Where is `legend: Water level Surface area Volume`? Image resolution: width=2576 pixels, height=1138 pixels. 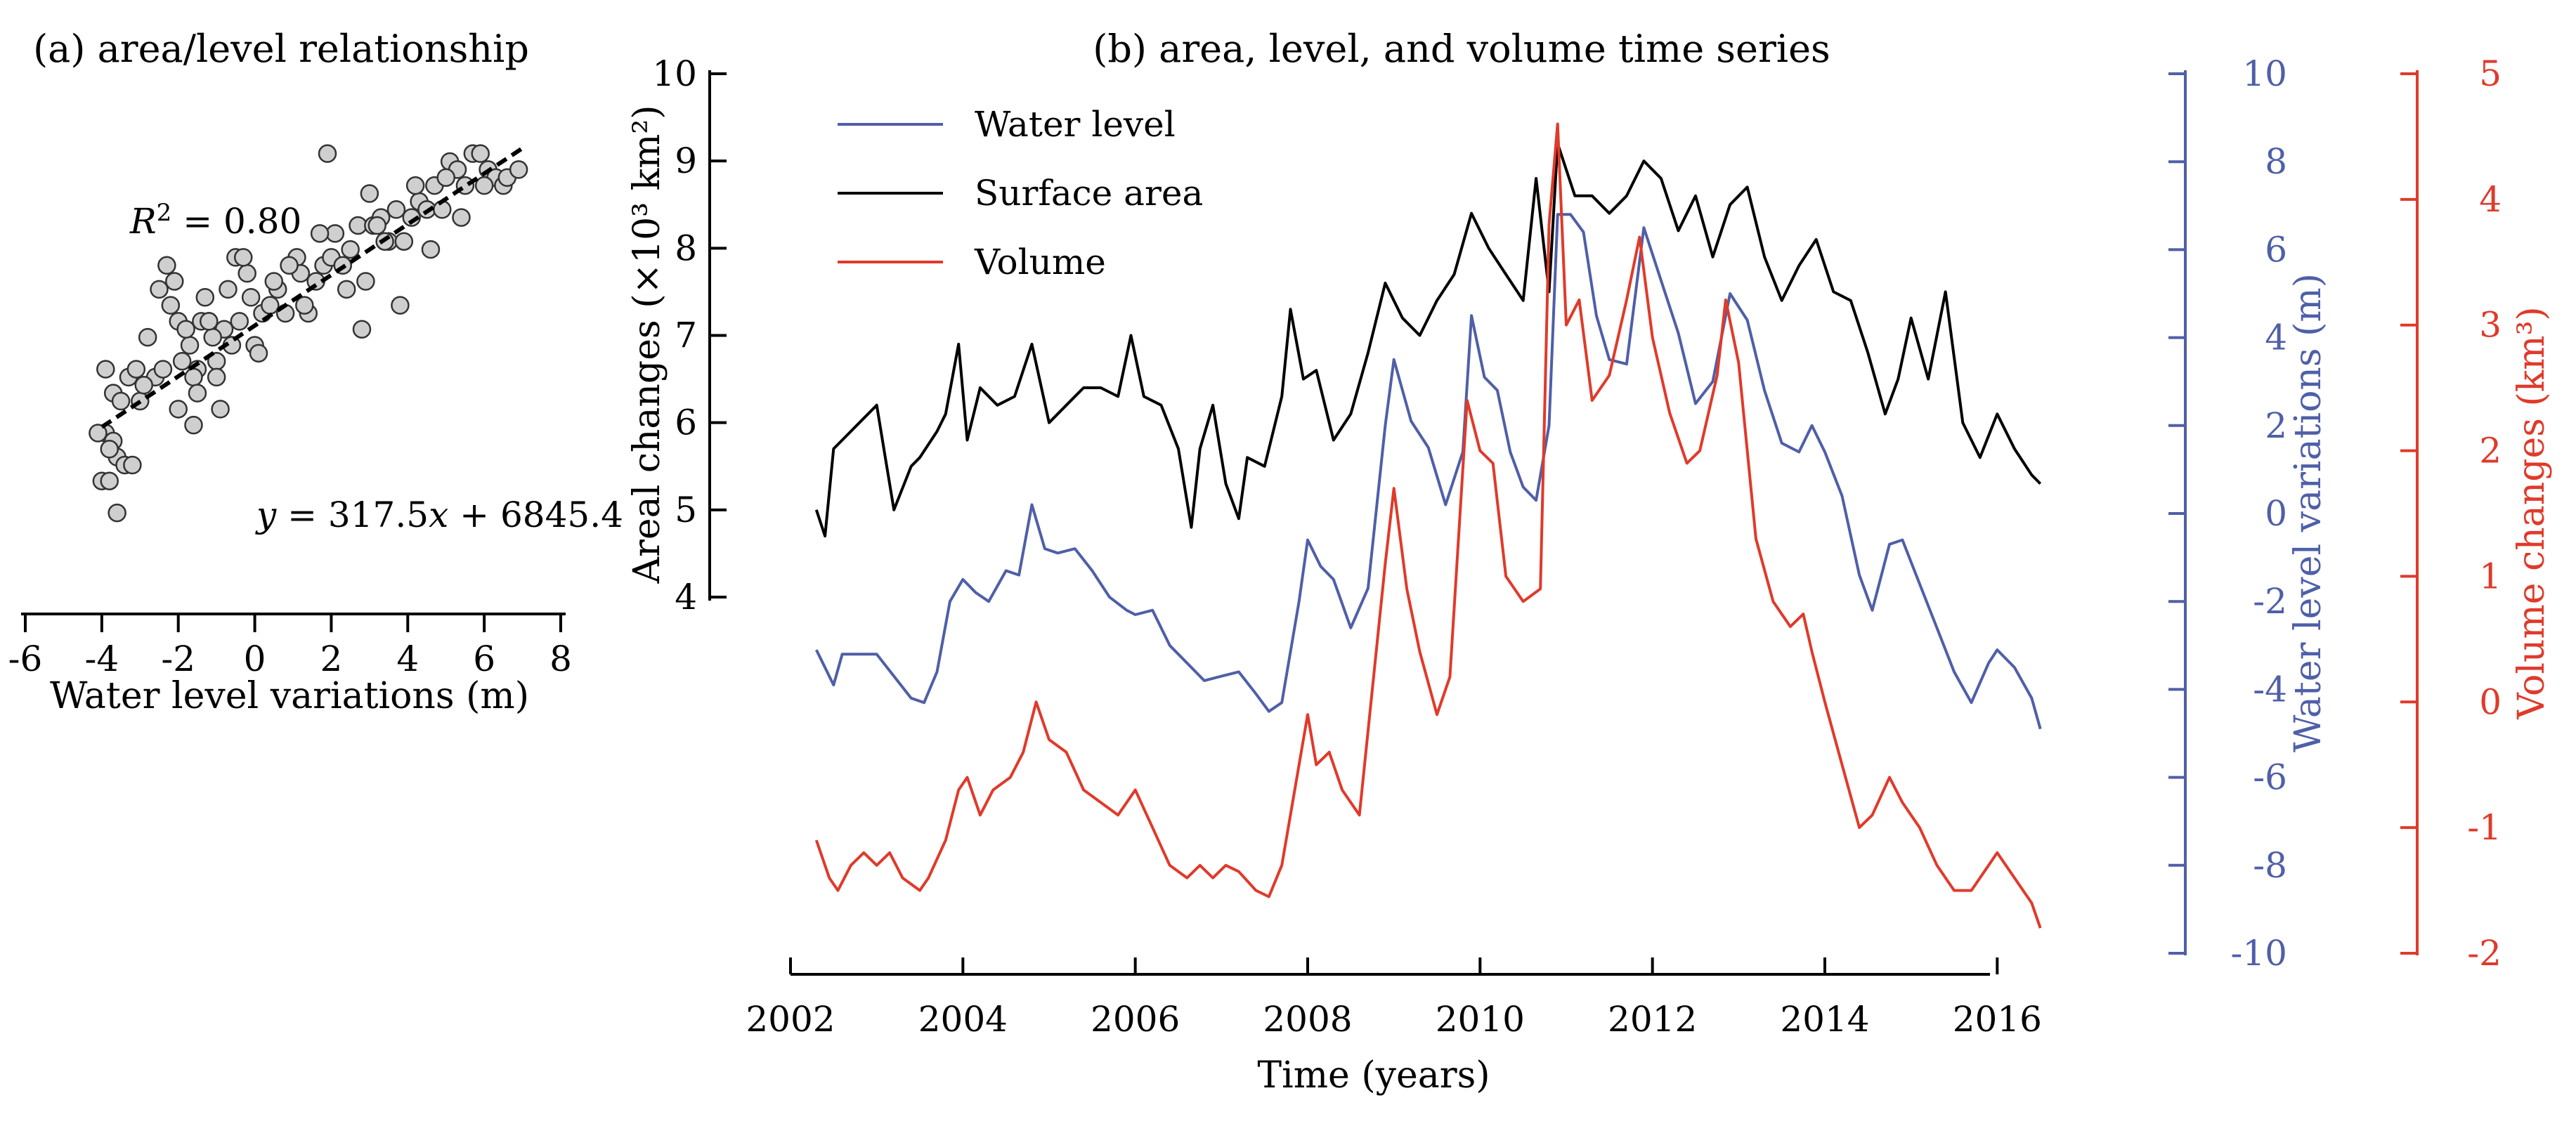
legend: Water level Surface area Volume is located at coordinates (1020, 193).